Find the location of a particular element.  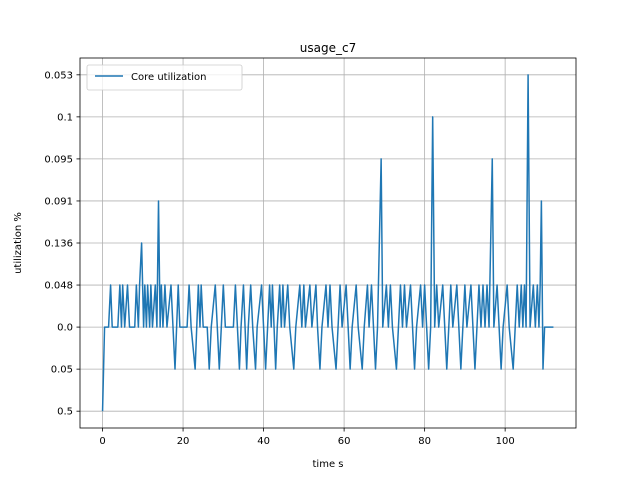

y-axis-ticks: 0.5 0.05 0.0 0.048 0.136 0.091 0.095 0.1 0.053 is located at coordinates (62, 244).